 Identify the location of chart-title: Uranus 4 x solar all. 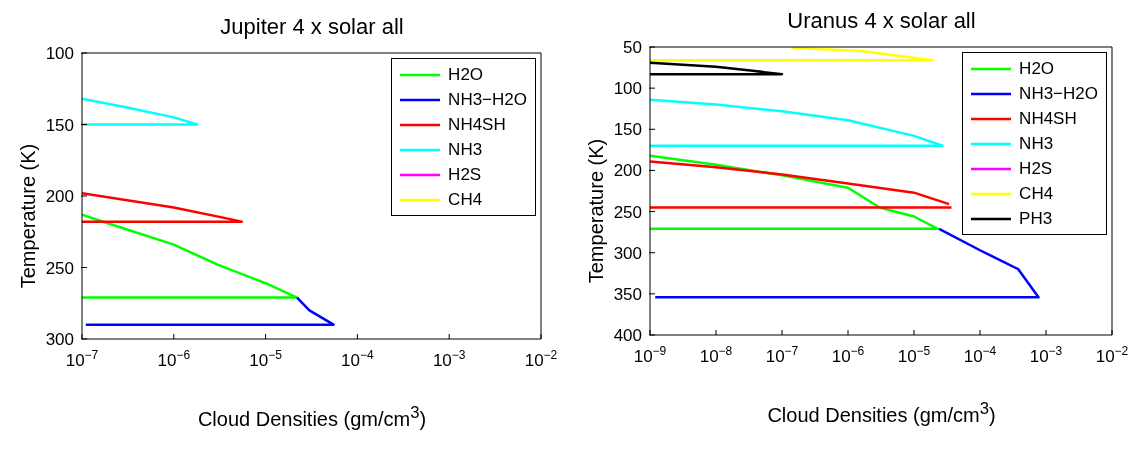
(881, 21).